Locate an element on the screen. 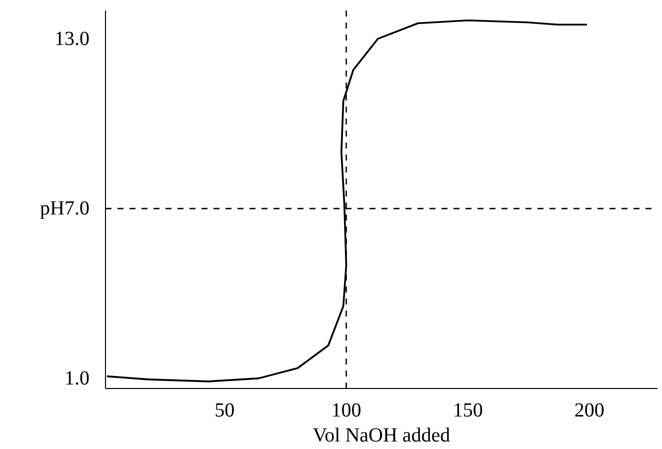  y-tick-label: pH7.0 is located at coordinates (65, 209).